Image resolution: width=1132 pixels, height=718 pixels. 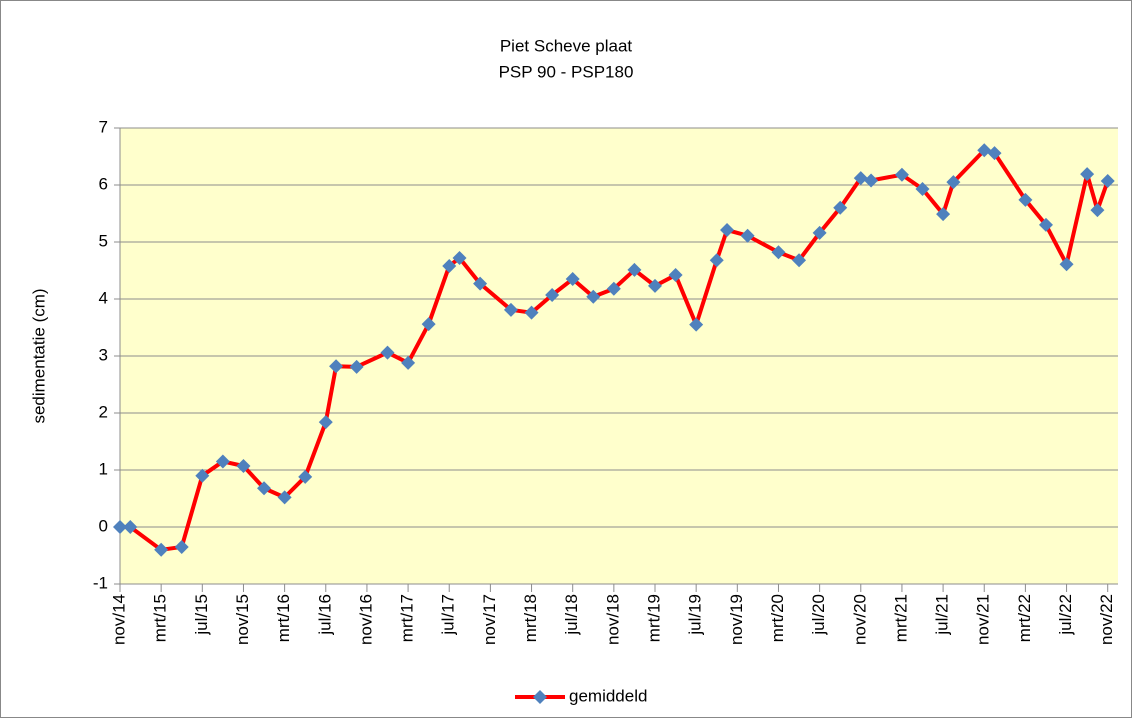 What do you see at coordinates (608, 695) in the screenshot?
I see `legend-label: gemiddeld` at bounding box center [608, 695].